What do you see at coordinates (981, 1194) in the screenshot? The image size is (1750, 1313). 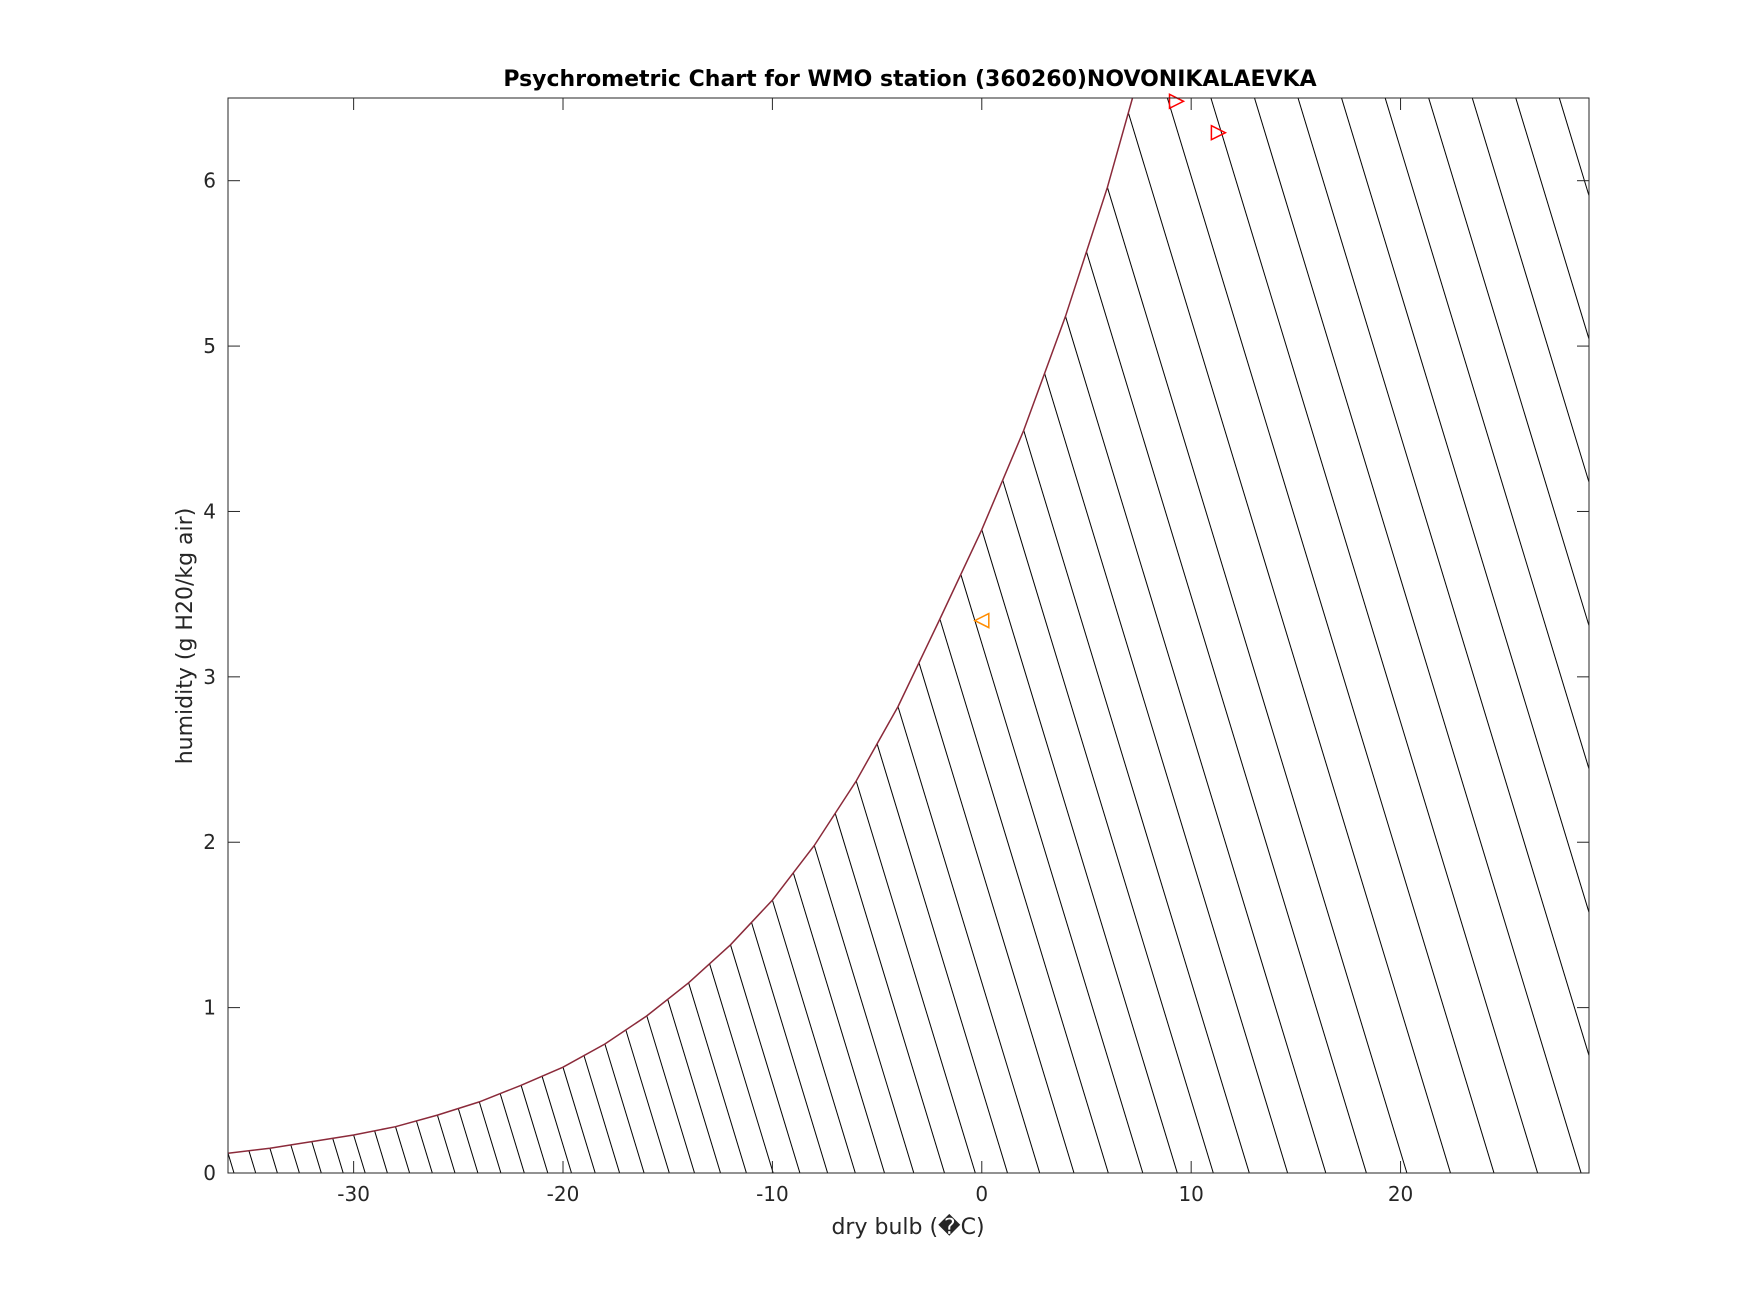 I see `x-tick-label: 0` at bounding box center [981, 1194].